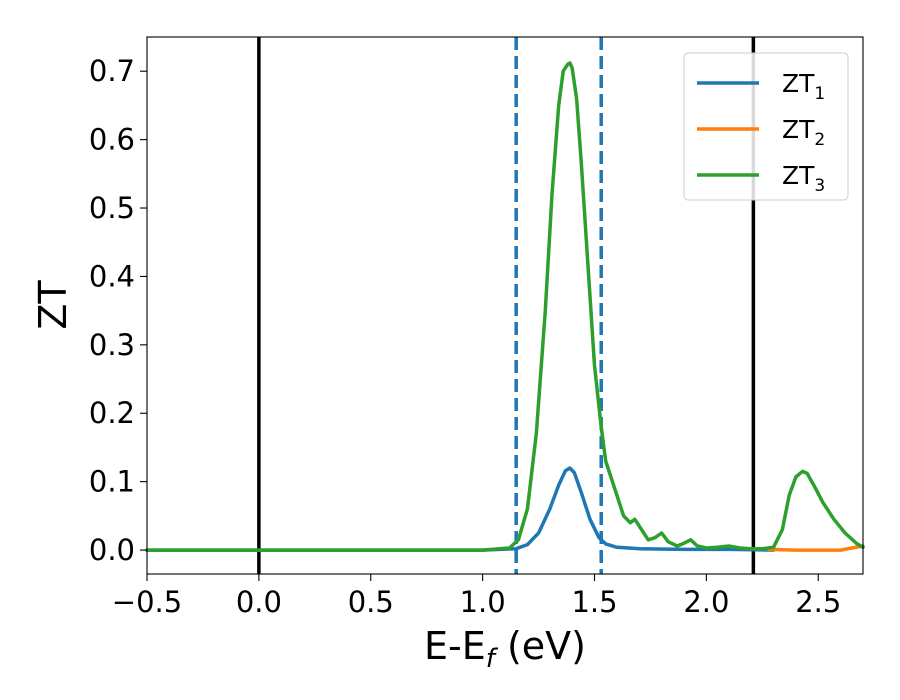 The image size is (900, 700). Describe the element at coordinates (706, 602) in the screenshot. I see `x-tick-label: 2.0` at that location.